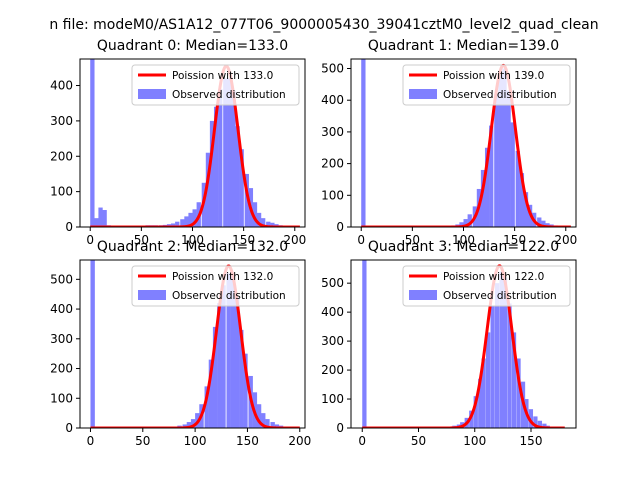  Describe the element at coordinates (294, 240) in the screenshot. I see `quadrant-0-xtick-label: 200` at that location.